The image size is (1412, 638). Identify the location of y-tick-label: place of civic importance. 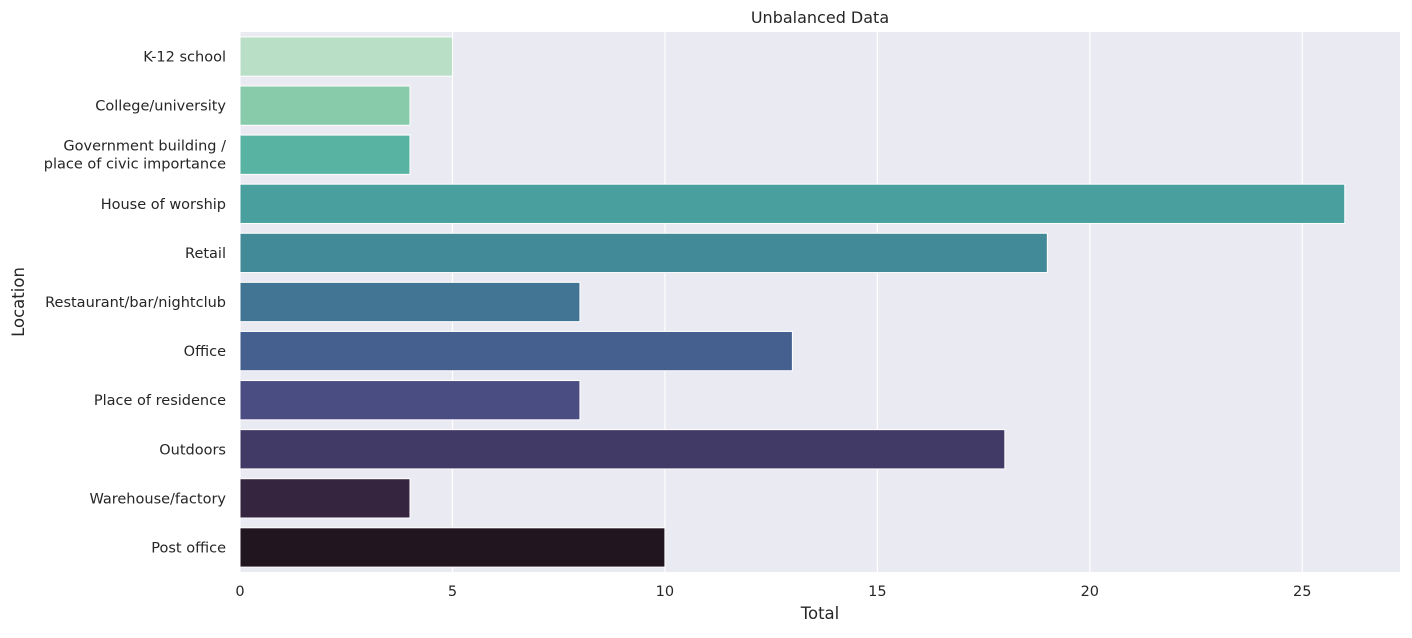
(135, 165).